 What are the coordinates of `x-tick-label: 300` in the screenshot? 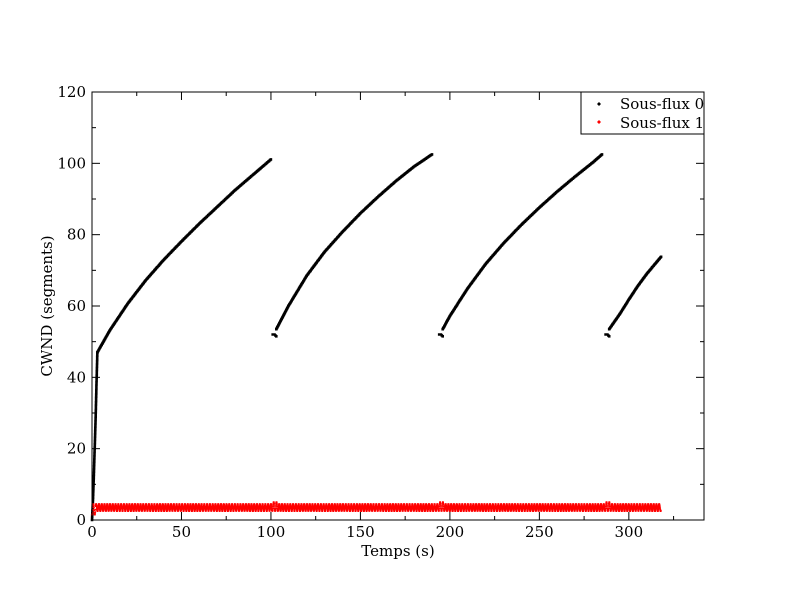 It's located at (629, 532).